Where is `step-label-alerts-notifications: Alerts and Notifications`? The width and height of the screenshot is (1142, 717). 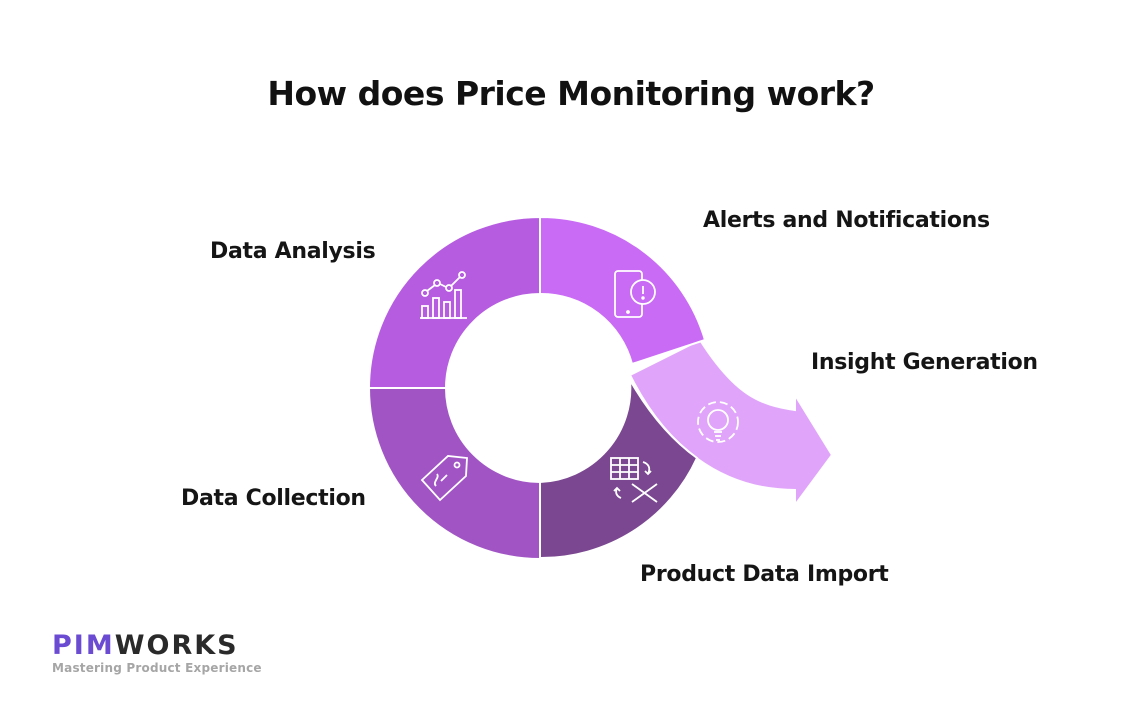
step-label-alerts-notifications: Alerts and Notifications is located at coordinates (846, 220).